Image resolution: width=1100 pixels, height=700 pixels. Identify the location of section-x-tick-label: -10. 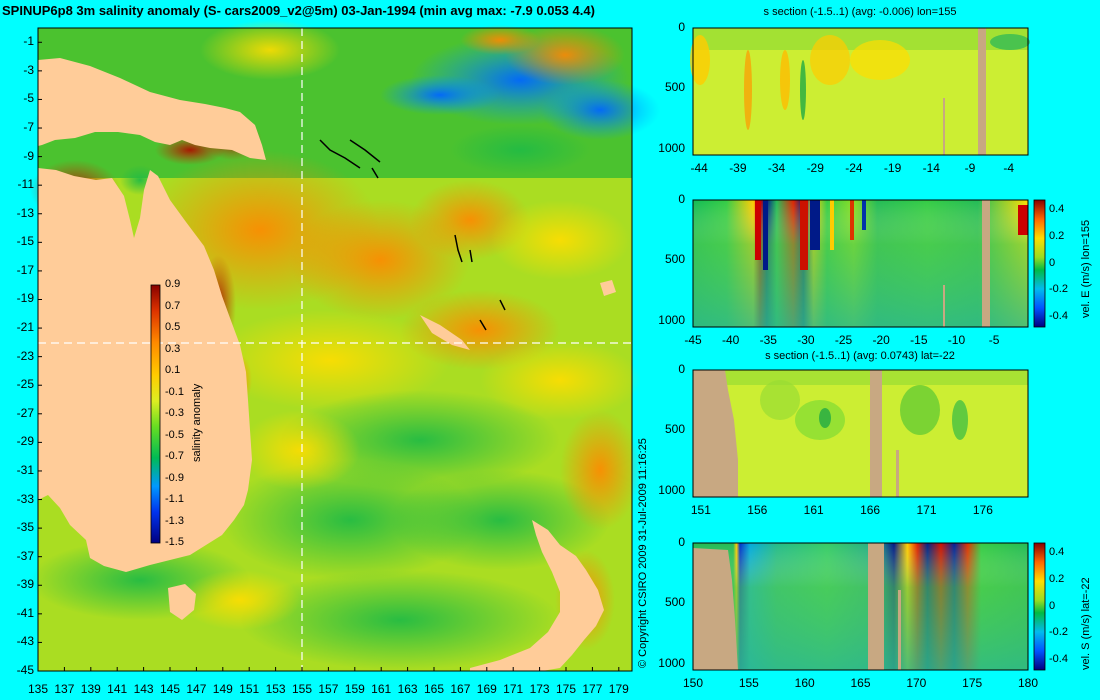
(956, 340).